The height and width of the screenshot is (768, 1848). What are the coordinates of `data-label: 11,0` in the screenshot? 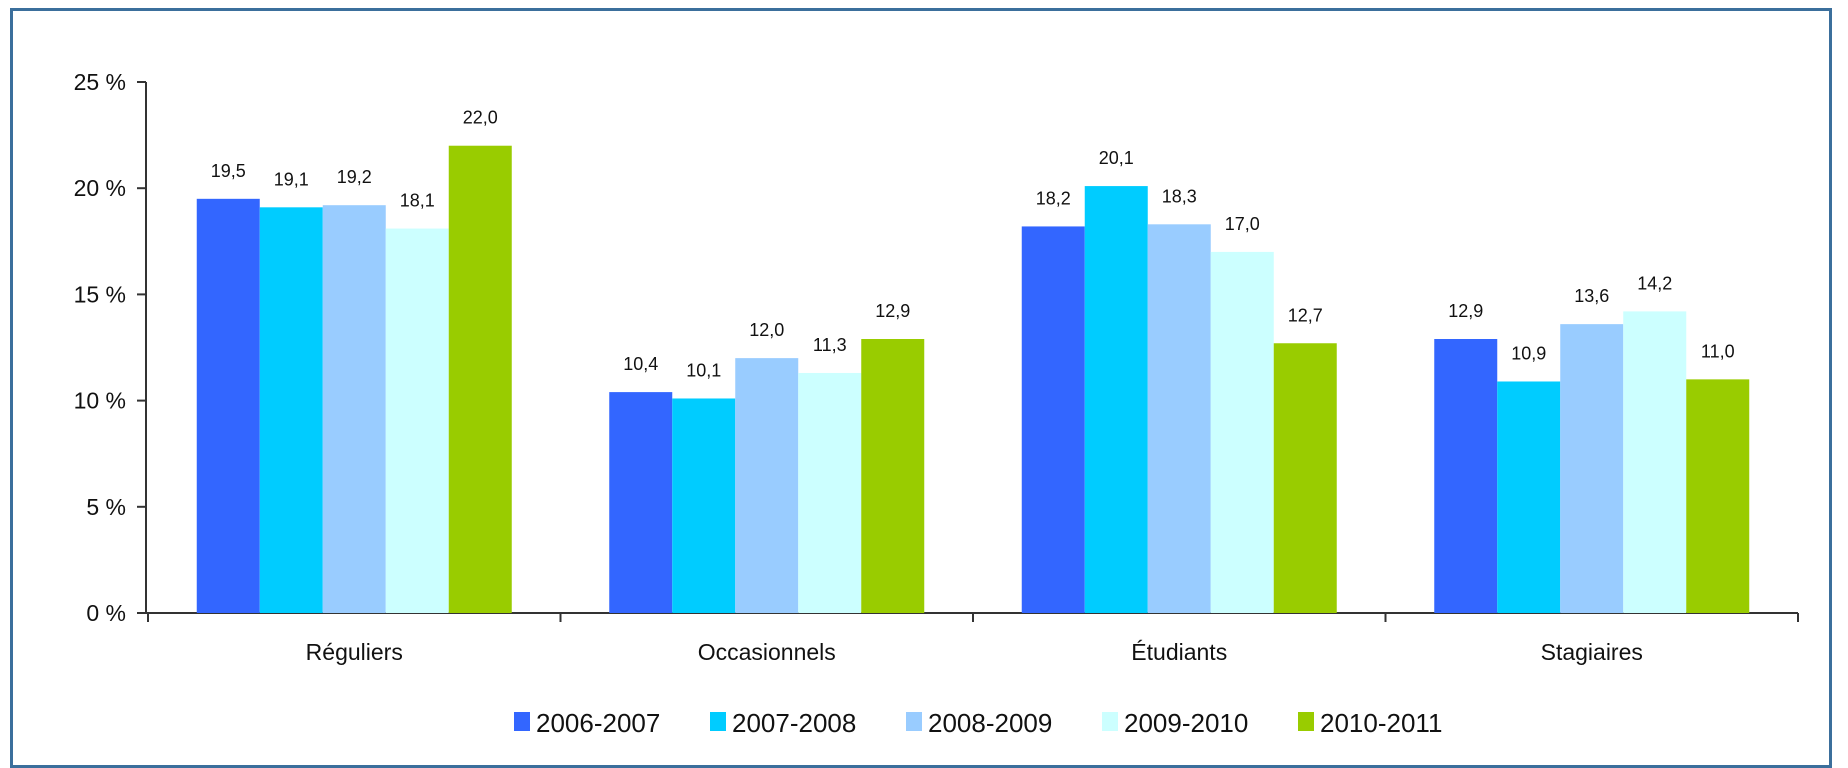 It's located at (1718, 351).